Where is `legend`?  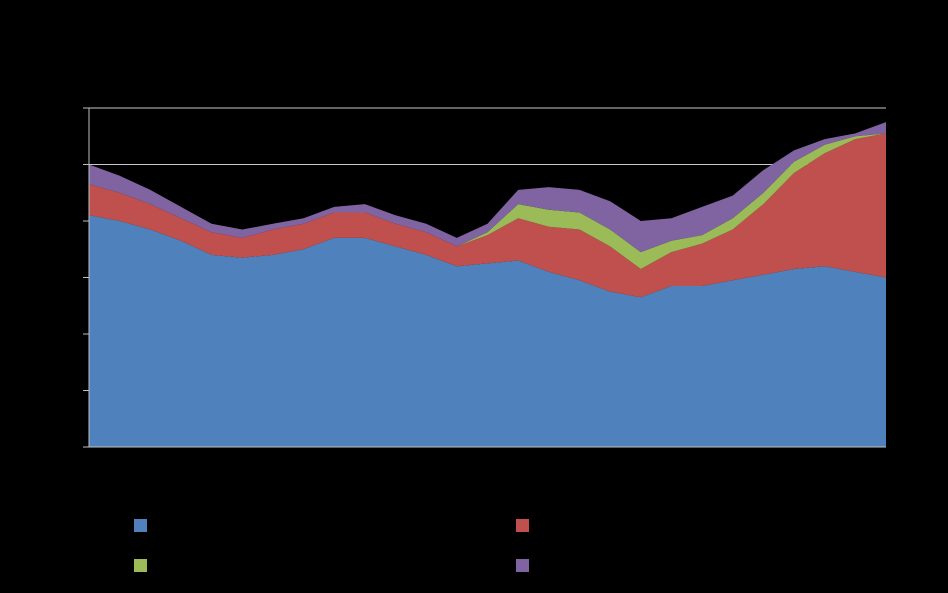
legend is located at coordinates (331, 545).